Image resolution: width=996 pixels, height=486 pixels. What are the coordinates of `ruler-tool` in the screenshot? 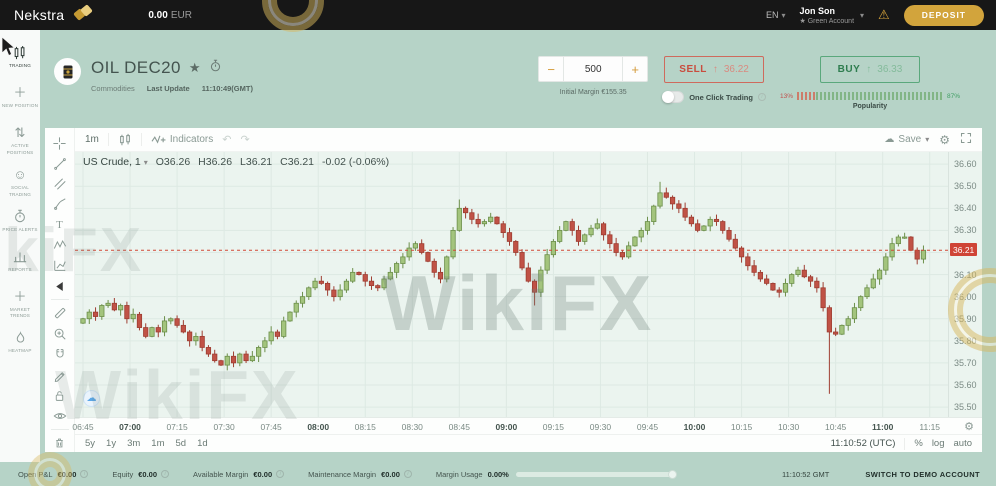 It's located at (60, 313).